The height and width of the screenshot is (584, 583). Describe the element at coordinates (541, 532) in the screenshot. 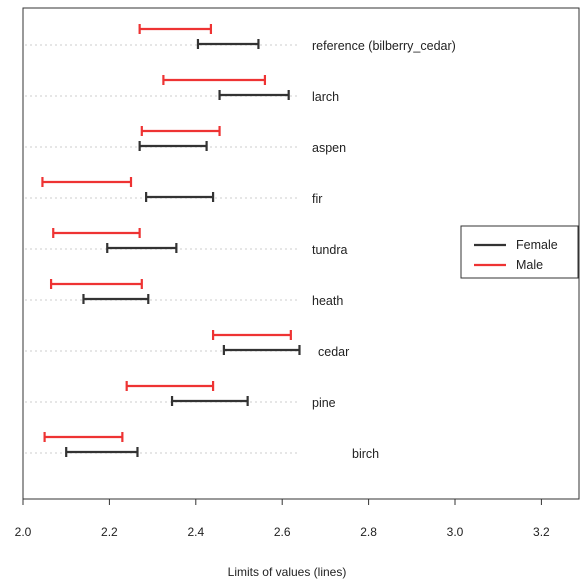

I see `x-tick-label: 3.2` at that location.